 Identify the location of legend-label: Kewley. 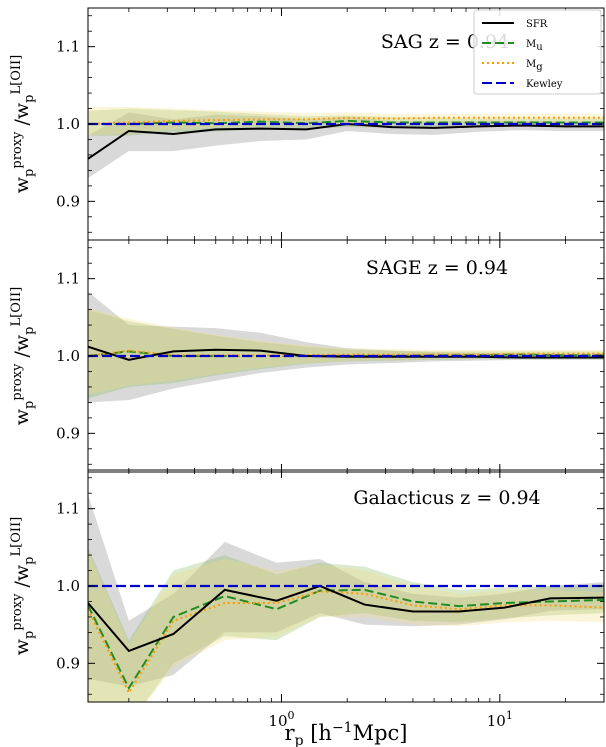
(544, 84).